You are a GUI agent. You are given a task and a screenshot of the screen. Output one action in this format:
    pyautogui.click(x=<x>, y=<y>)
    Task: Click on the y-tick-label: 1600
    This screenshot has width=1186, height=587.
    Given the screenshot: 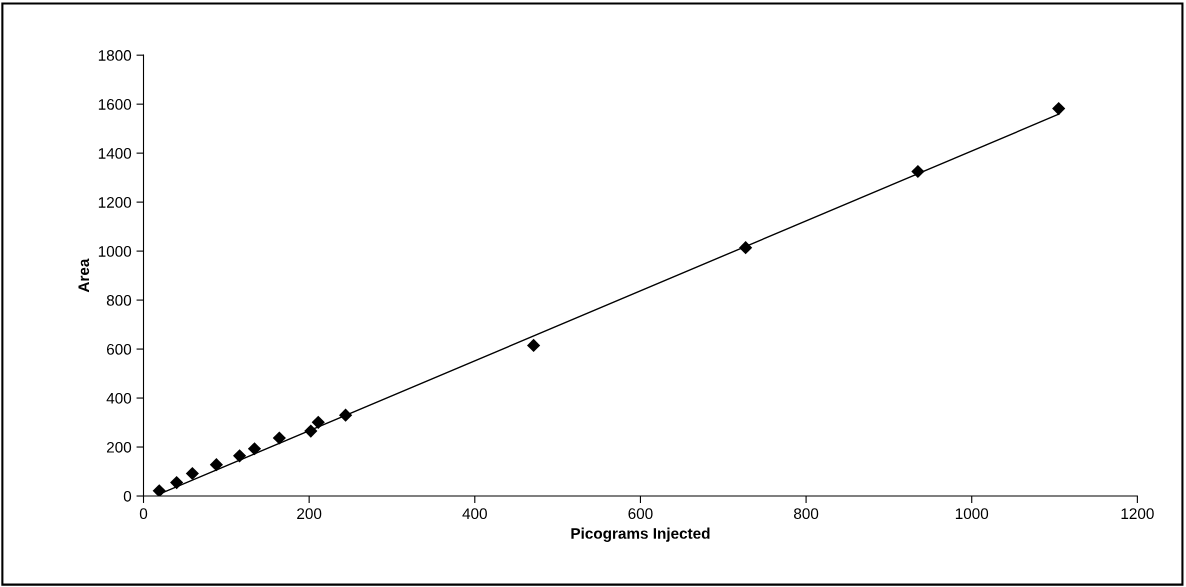 What is the action you would take?
    pyautogui.click(x=115, y=104)
    